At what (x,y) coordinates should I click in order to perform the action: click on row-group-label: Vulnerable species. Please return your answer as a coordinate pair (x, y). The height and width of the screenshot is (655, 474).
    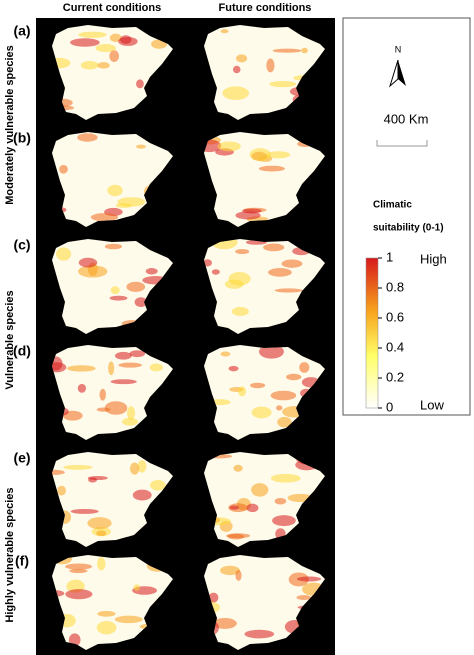
    Looking at the image, I should click on (10, 339).